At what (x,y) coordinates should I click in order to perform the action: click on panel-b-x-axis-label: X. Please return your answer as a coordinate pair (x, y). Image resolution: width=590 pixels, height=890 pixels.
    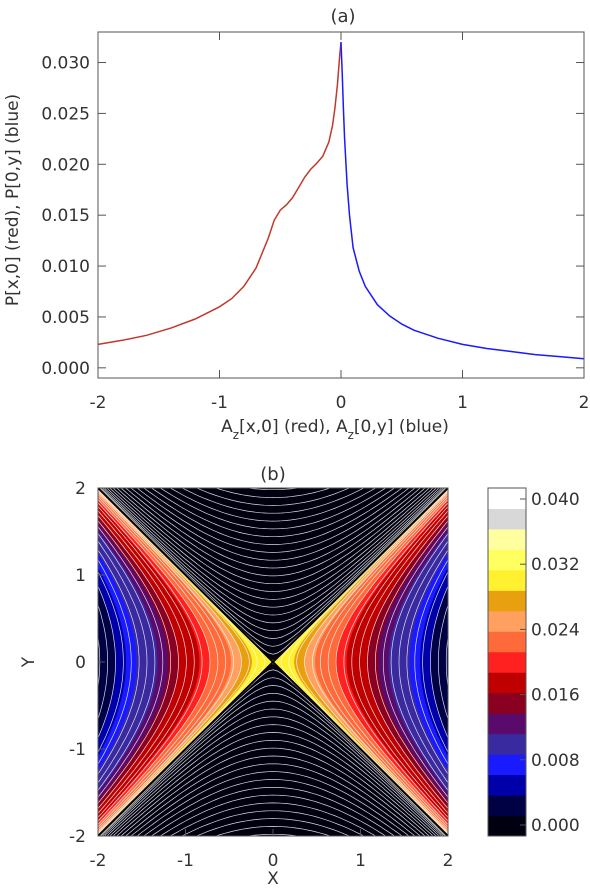
    Looking at the image, I should click on (273, 879).